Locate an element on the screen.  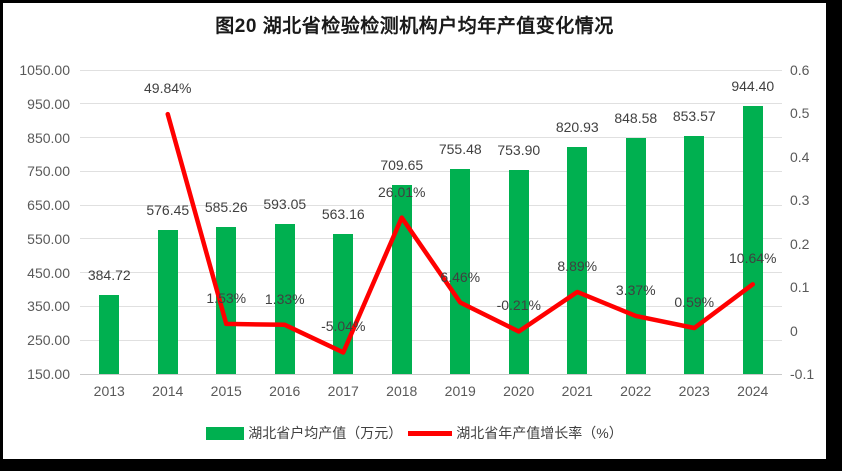
left-axis-tick: 550.00 is located at coordinates (48, 238).